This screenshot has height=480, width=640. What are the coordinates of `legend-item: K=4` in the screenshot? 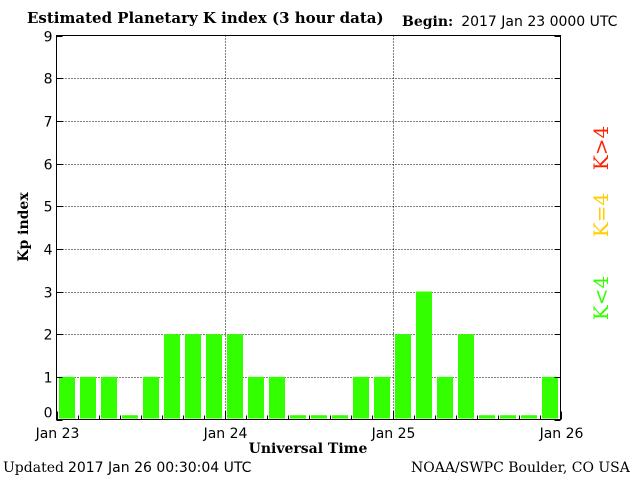 It's located at (601, 215).